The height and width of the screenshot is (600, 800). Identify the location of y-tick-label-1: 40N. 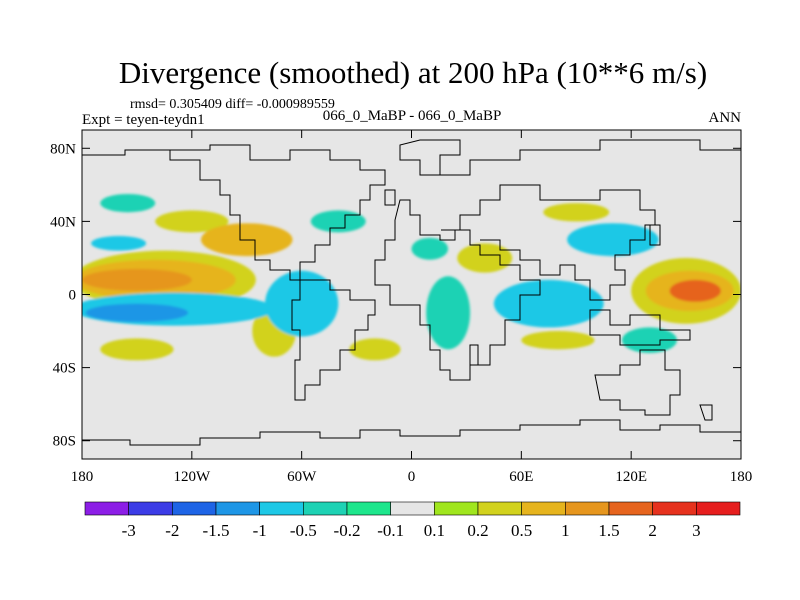
(63, 222).